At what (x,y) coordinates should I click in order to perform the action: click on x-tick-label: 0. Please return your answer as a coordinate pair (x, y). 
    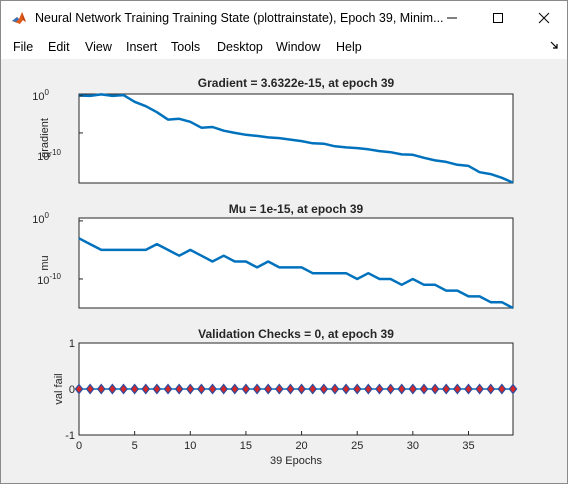
    Looking at the image, I should click on (79, 446).